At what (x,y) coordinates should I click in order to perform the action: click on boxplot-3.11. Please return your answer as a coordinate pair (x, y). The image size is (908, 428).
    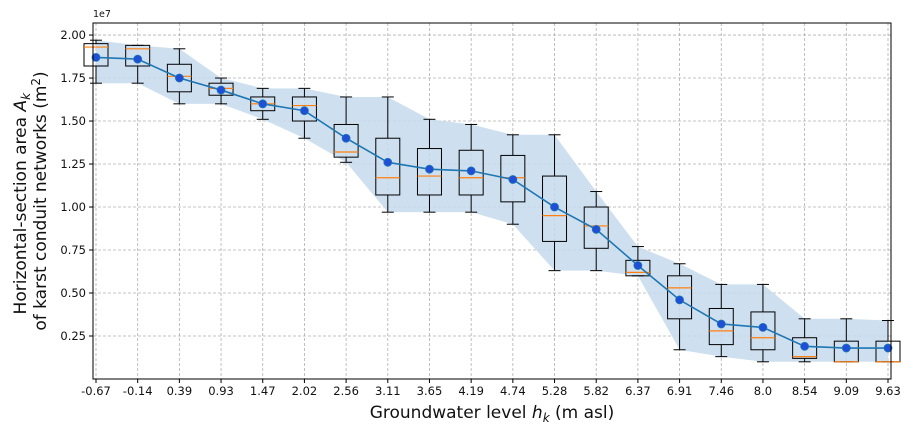
    Looking at the image, I should click on (388, 154).